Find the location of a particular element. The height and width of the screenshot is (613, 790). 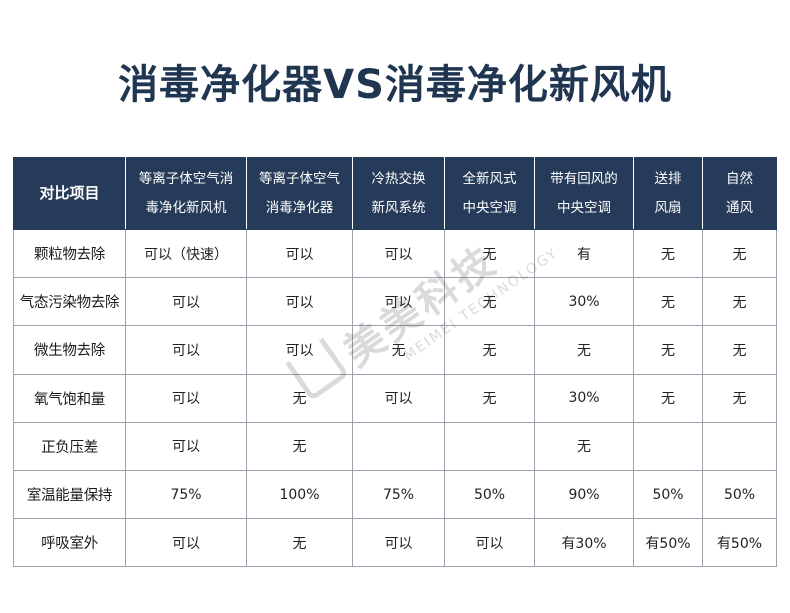

header-cell-heat-exchange: 冷热交换 新风系统 is located at coordinates (398, 193).